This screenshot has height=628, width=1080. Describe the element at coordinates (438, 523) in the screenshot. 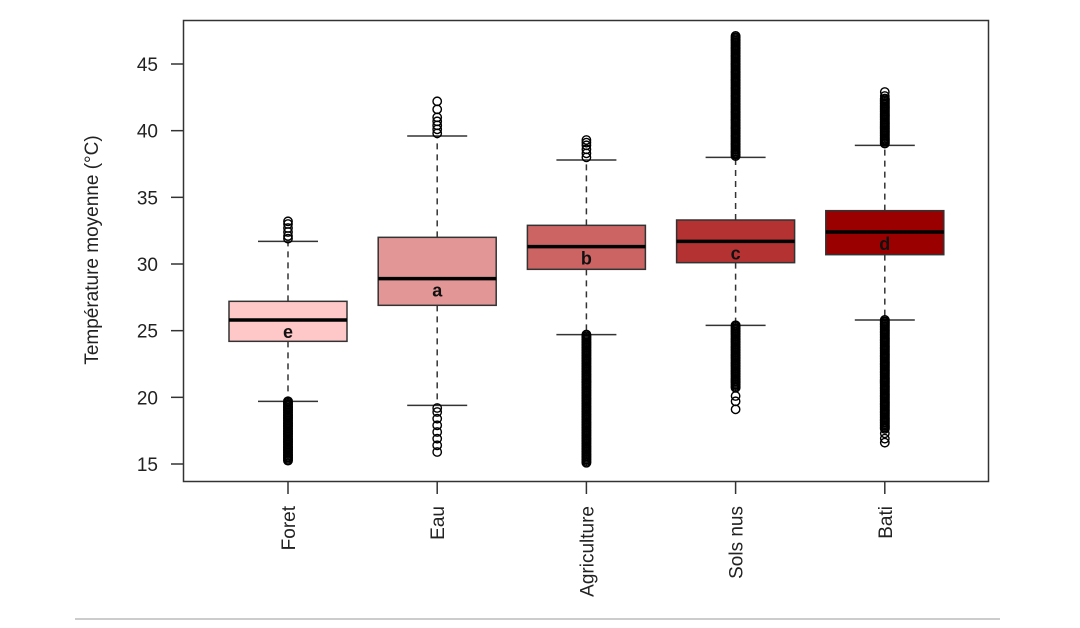

I see `x-tick-label: Eau` at that location.